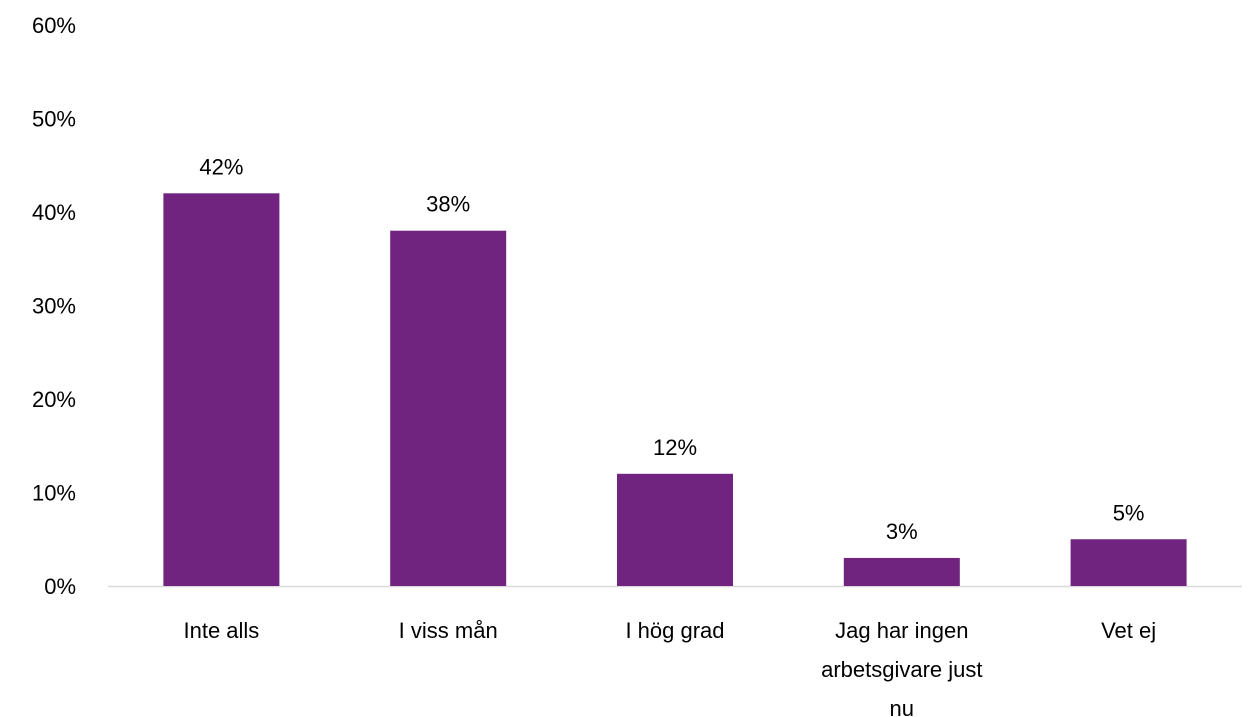  I want to click on x-category-label-line: Inte alls, so click(221, 630).